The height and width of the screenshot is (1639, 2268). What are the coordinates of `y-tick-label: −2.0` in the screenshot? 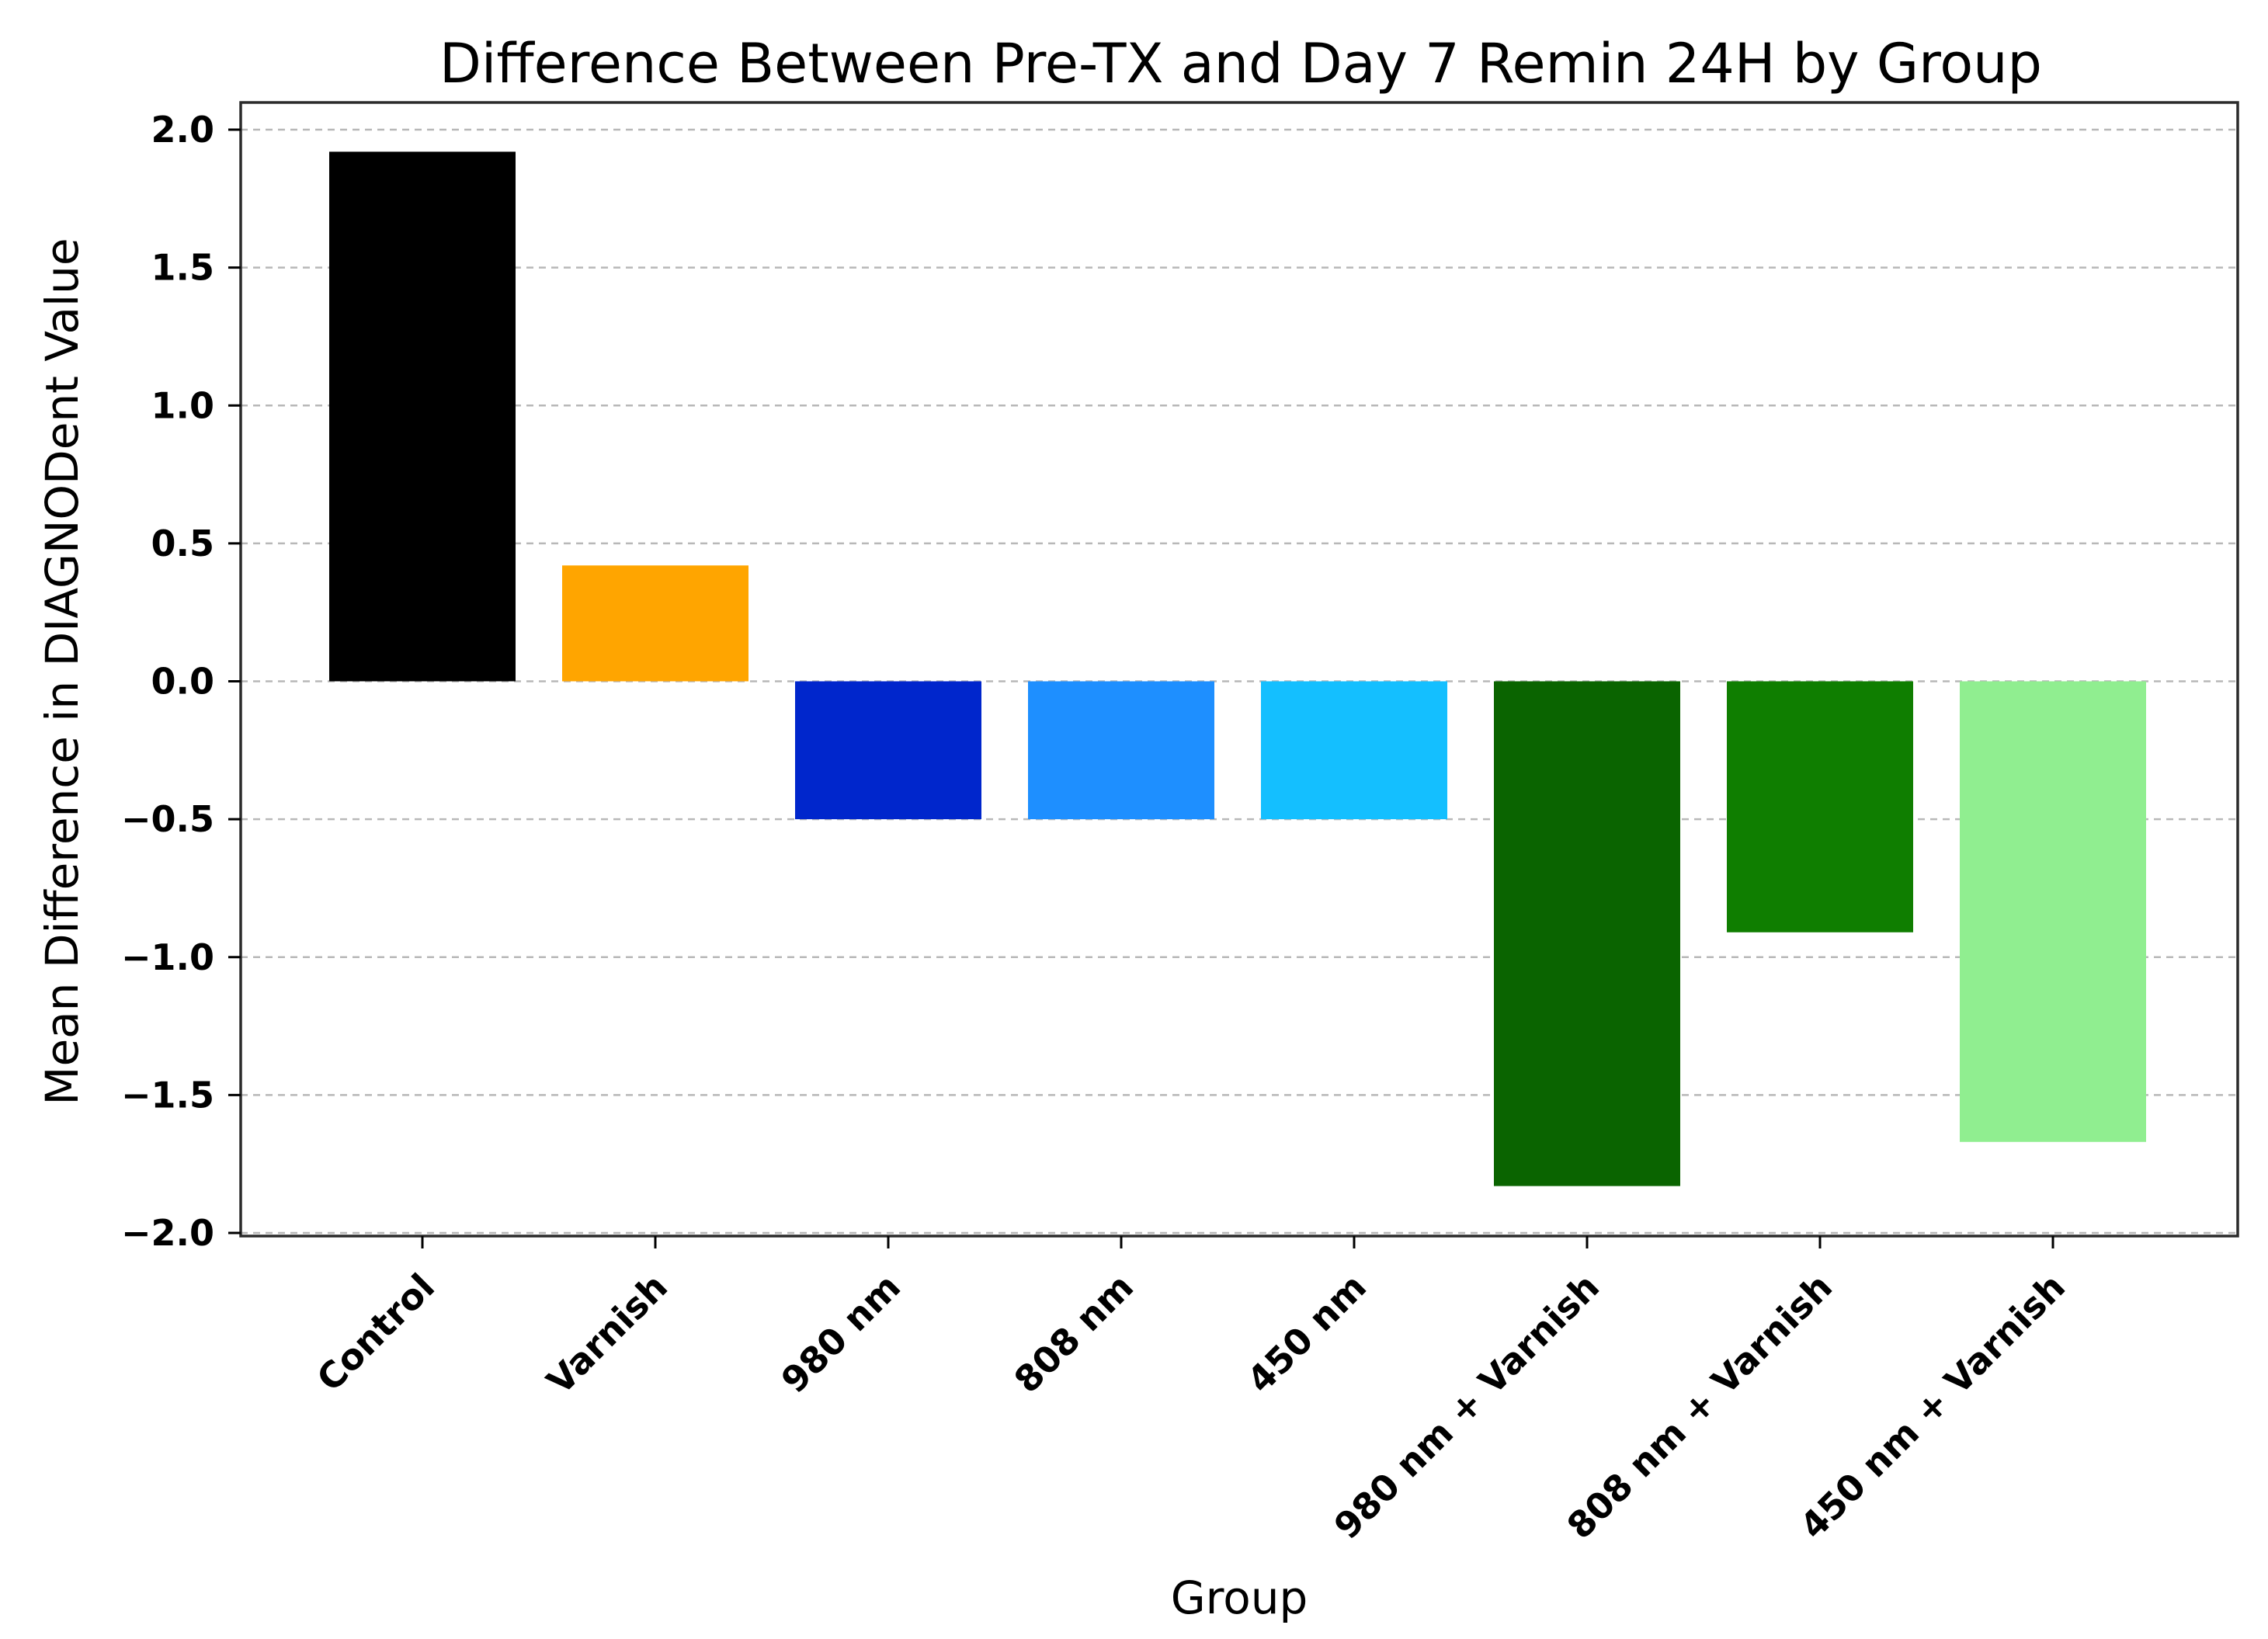 It's located at (167, 1233).